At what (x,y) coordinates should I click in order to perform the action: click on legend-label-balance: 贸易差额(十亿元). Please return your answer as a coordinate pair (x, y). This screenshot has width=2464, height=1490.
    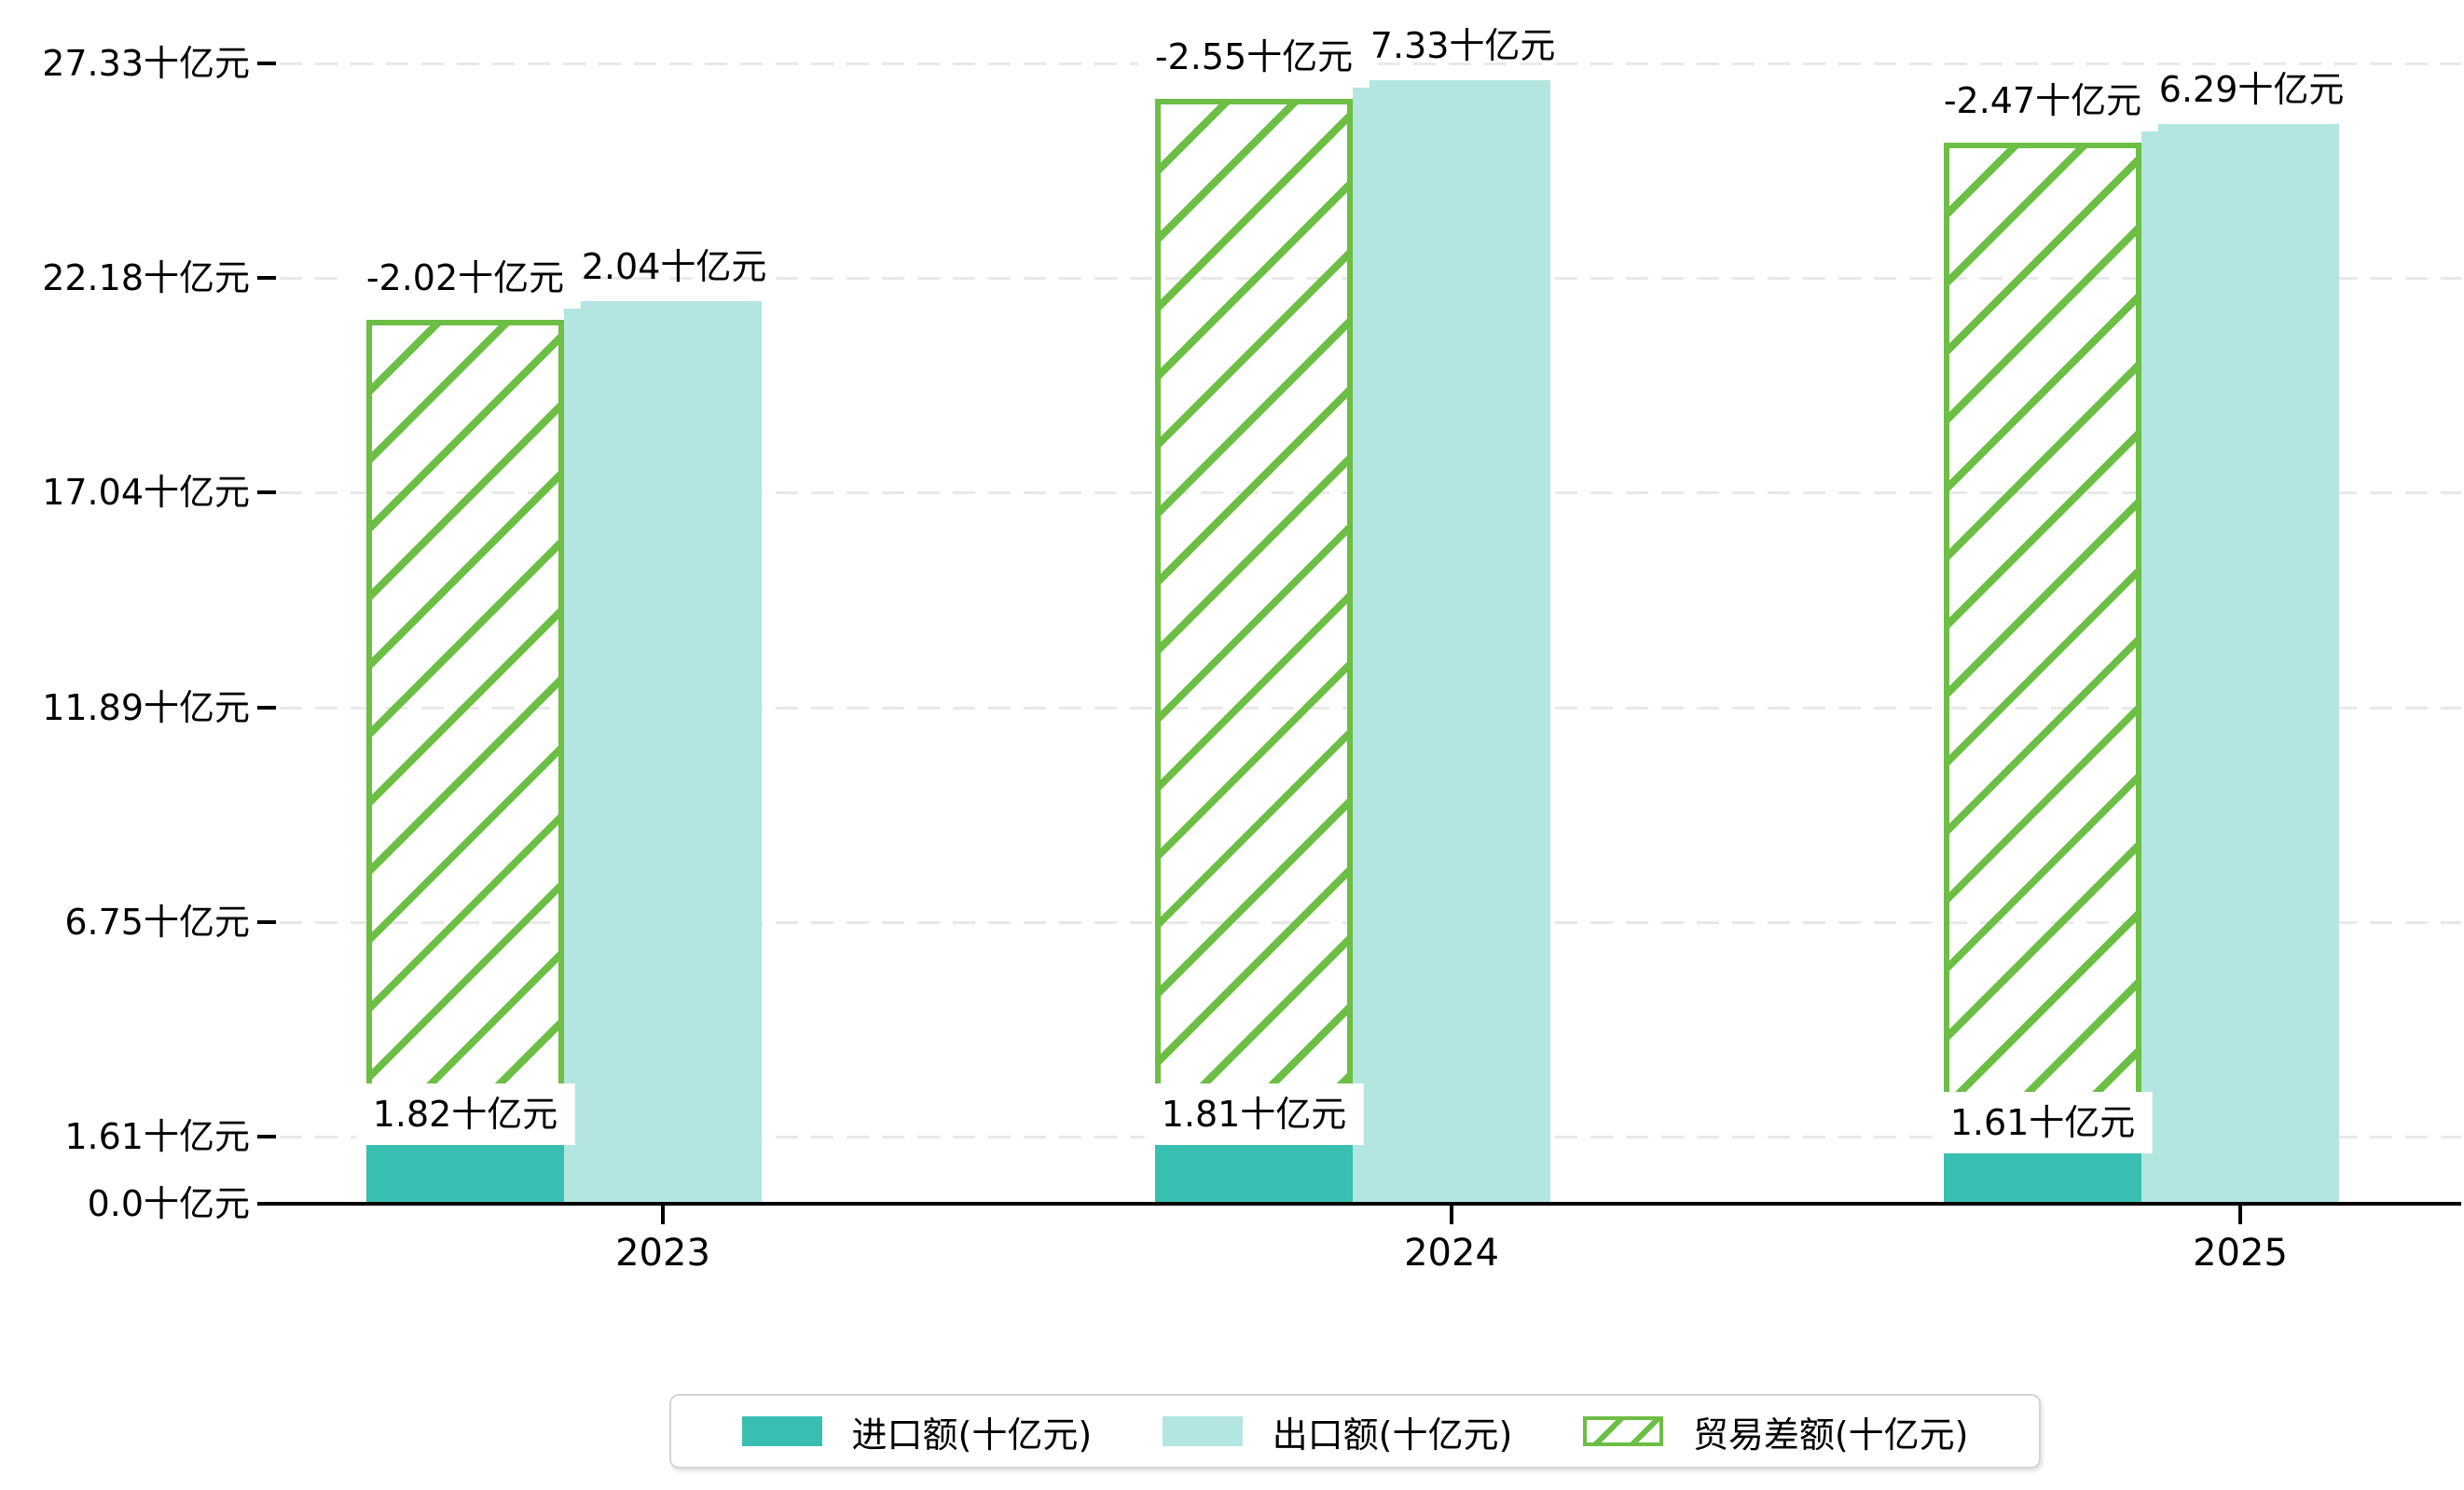
    Looking at the image, I should click on (1830, 1435).